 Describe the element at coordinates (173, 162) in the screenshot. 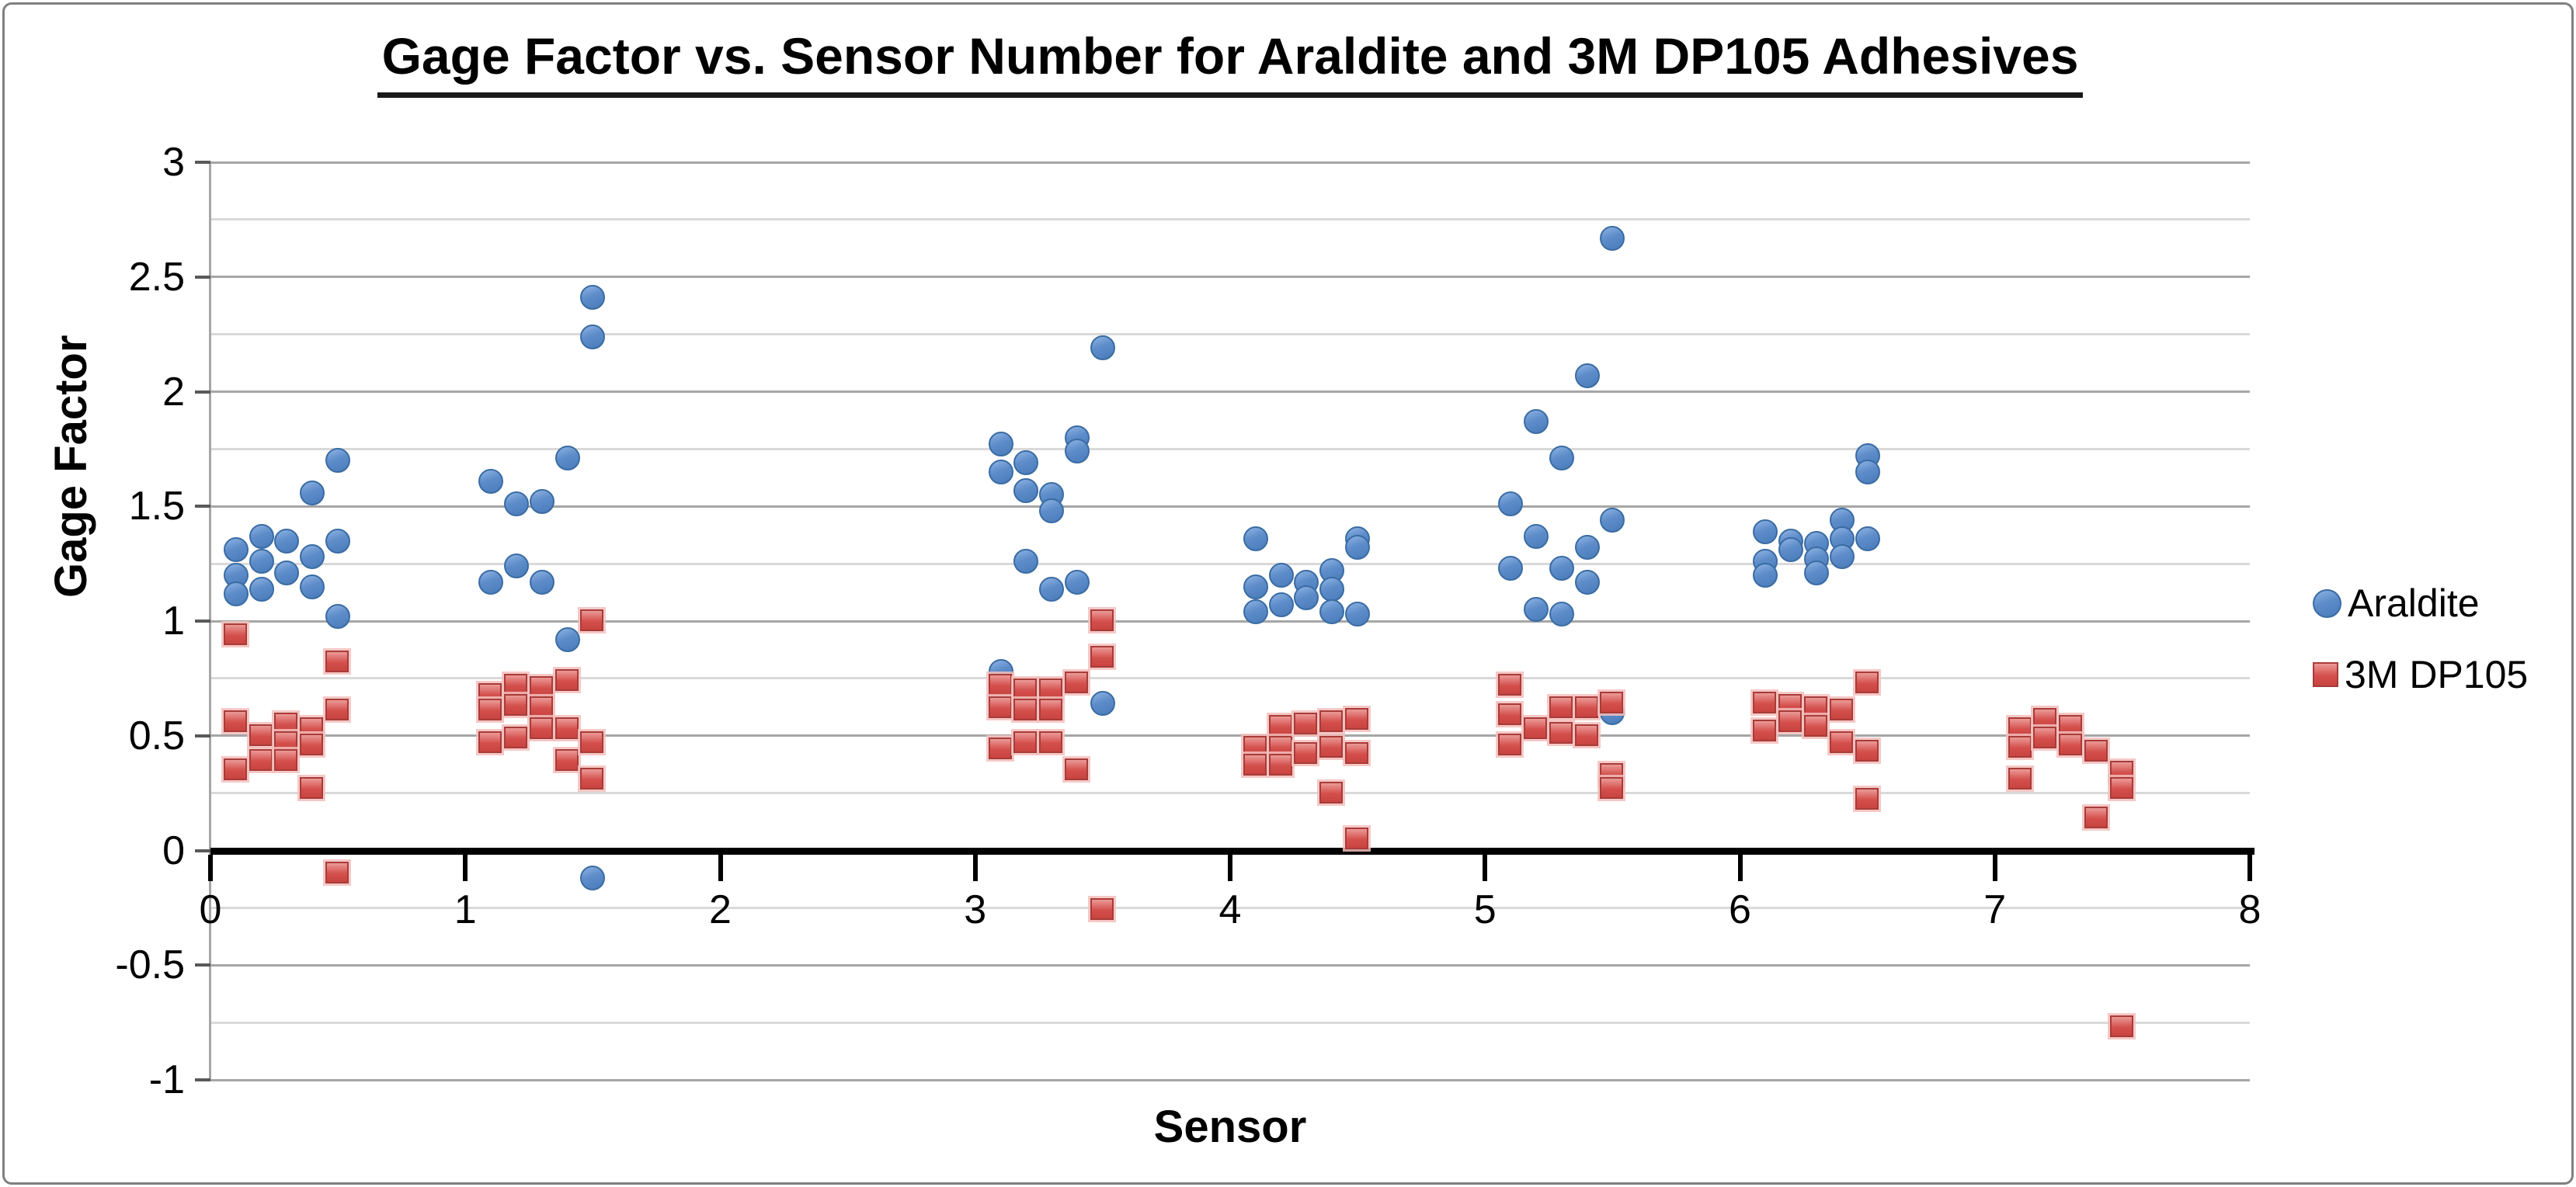

I see `y-tick-label: 3` at that location.